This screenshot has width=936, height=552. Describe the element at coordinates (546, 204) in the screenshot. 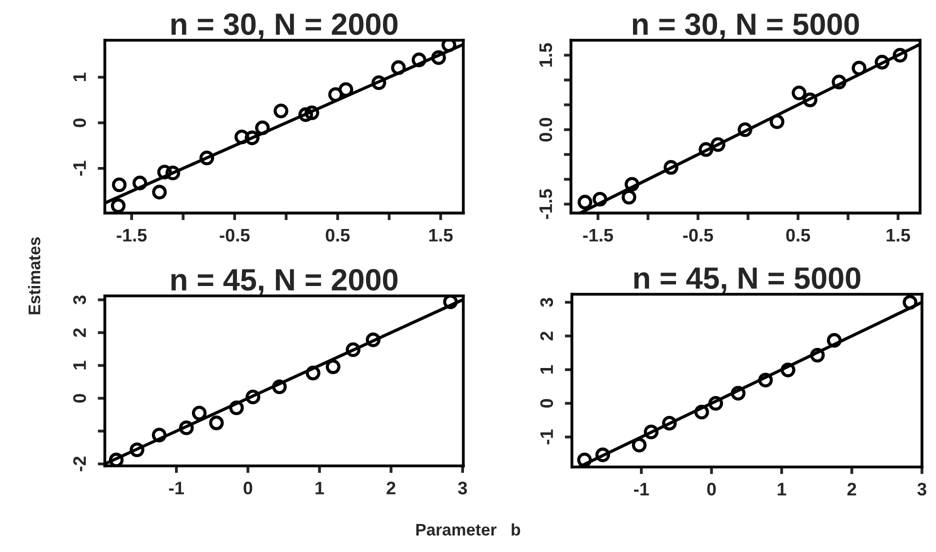

I see `y-tick-label: -1.5` at that location.